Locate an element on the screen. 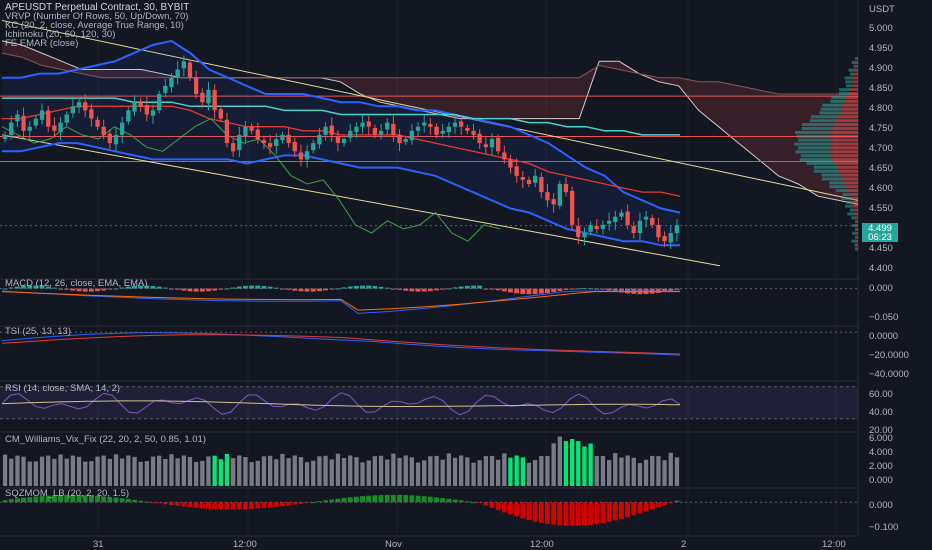 Image resolution: width=932 pixels, height=550 pixels. indicator-vrvp: VRVP (Number Of Rows, 50, Up/Down, 70) is located at coordinates (97, 16).